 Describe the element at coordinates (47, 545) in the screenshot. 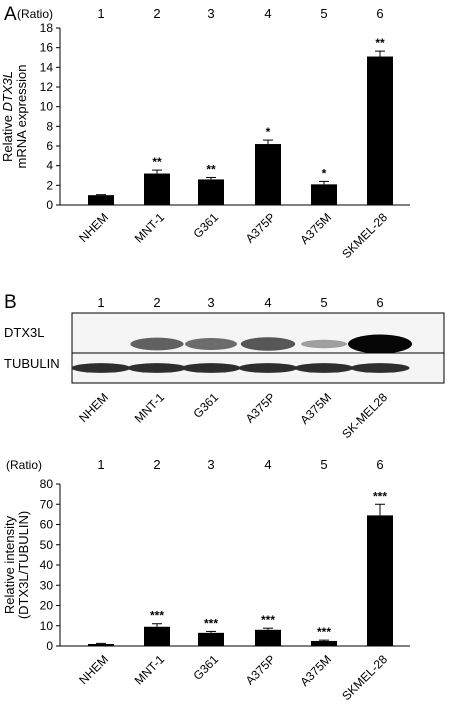

I see `y-tick-label: 50` at that location.